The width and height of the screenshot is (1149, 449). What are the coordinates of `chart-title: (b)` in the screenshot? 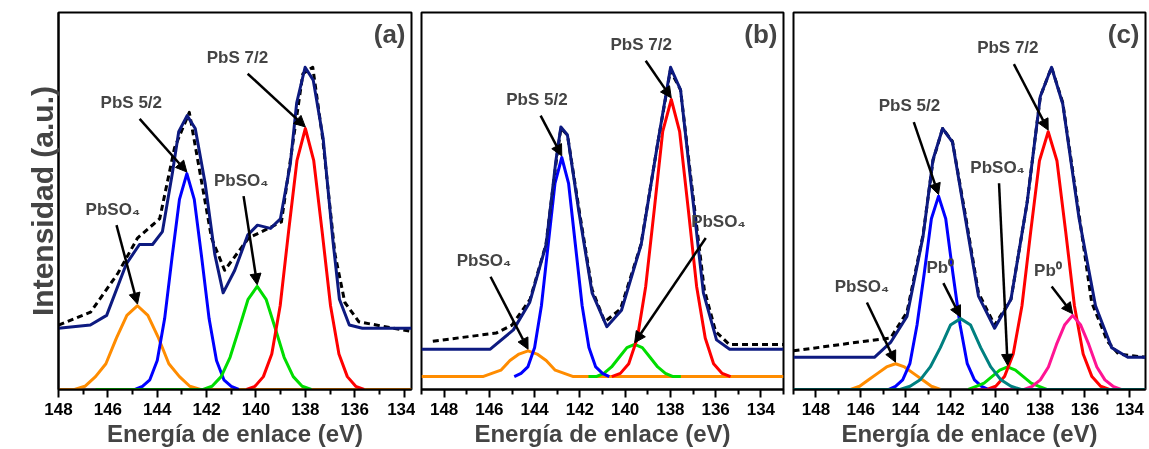 It's located at (761, 33).